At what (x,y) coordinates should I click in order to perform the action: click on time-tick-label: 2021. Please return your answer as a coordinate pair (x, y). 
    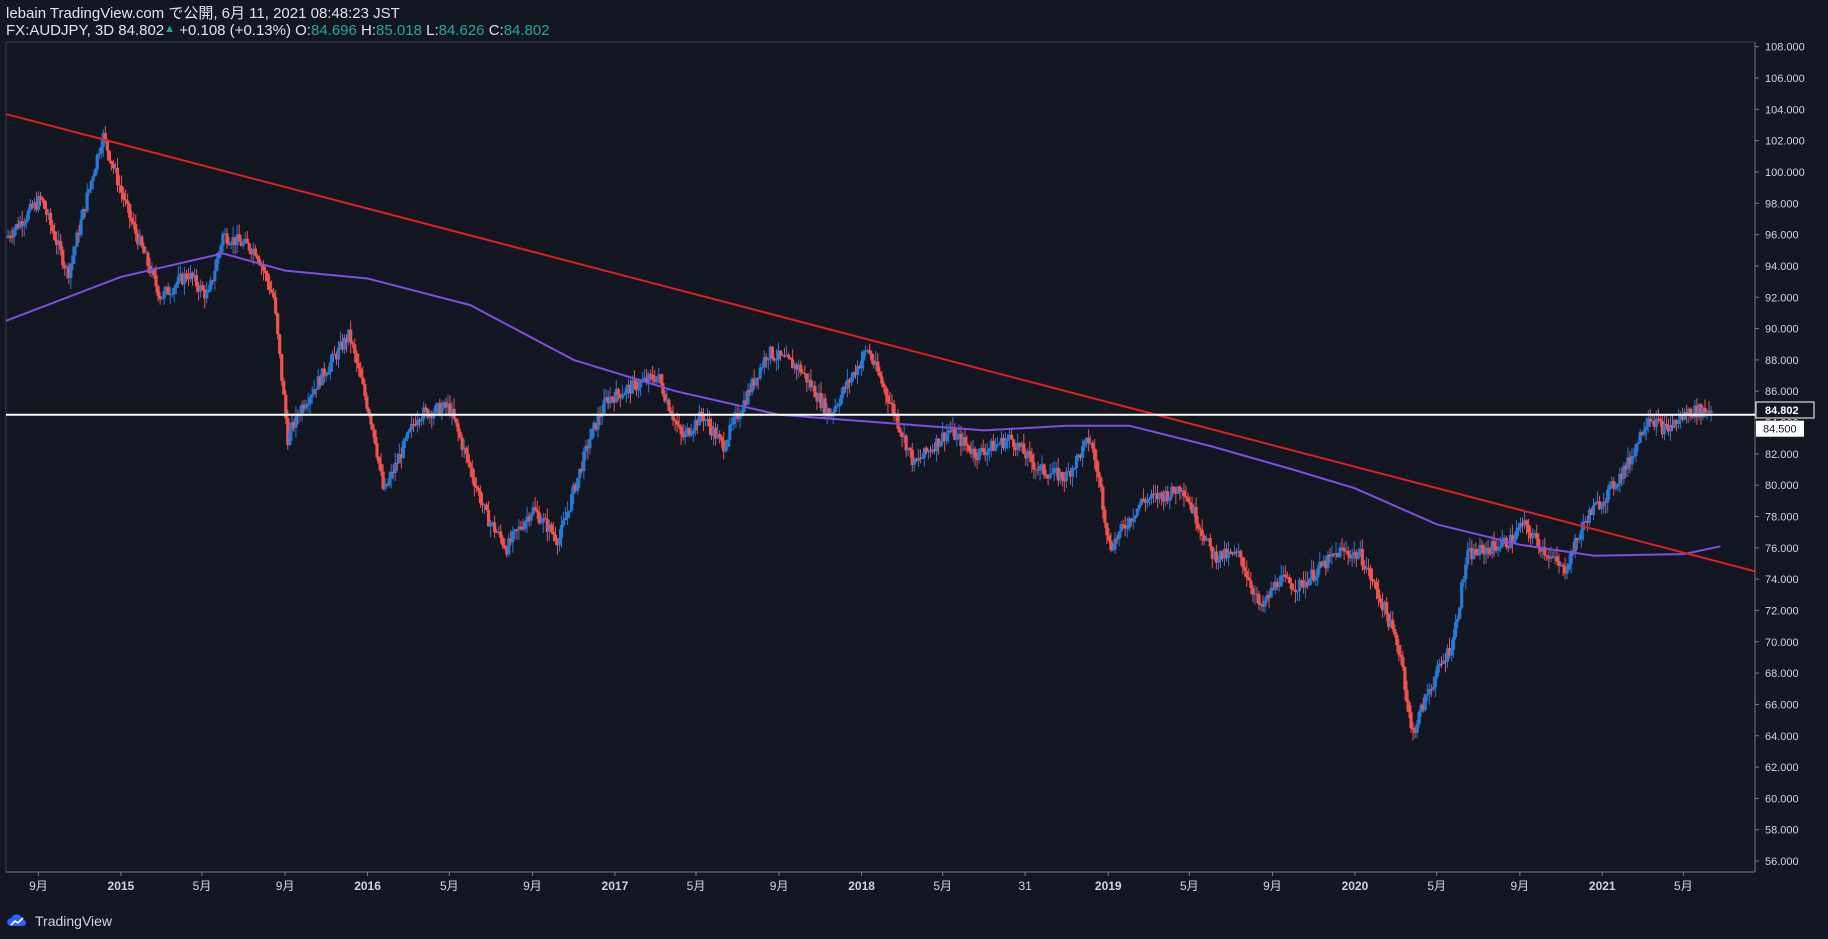
    Looking at the image, I should click on (1602, 886).